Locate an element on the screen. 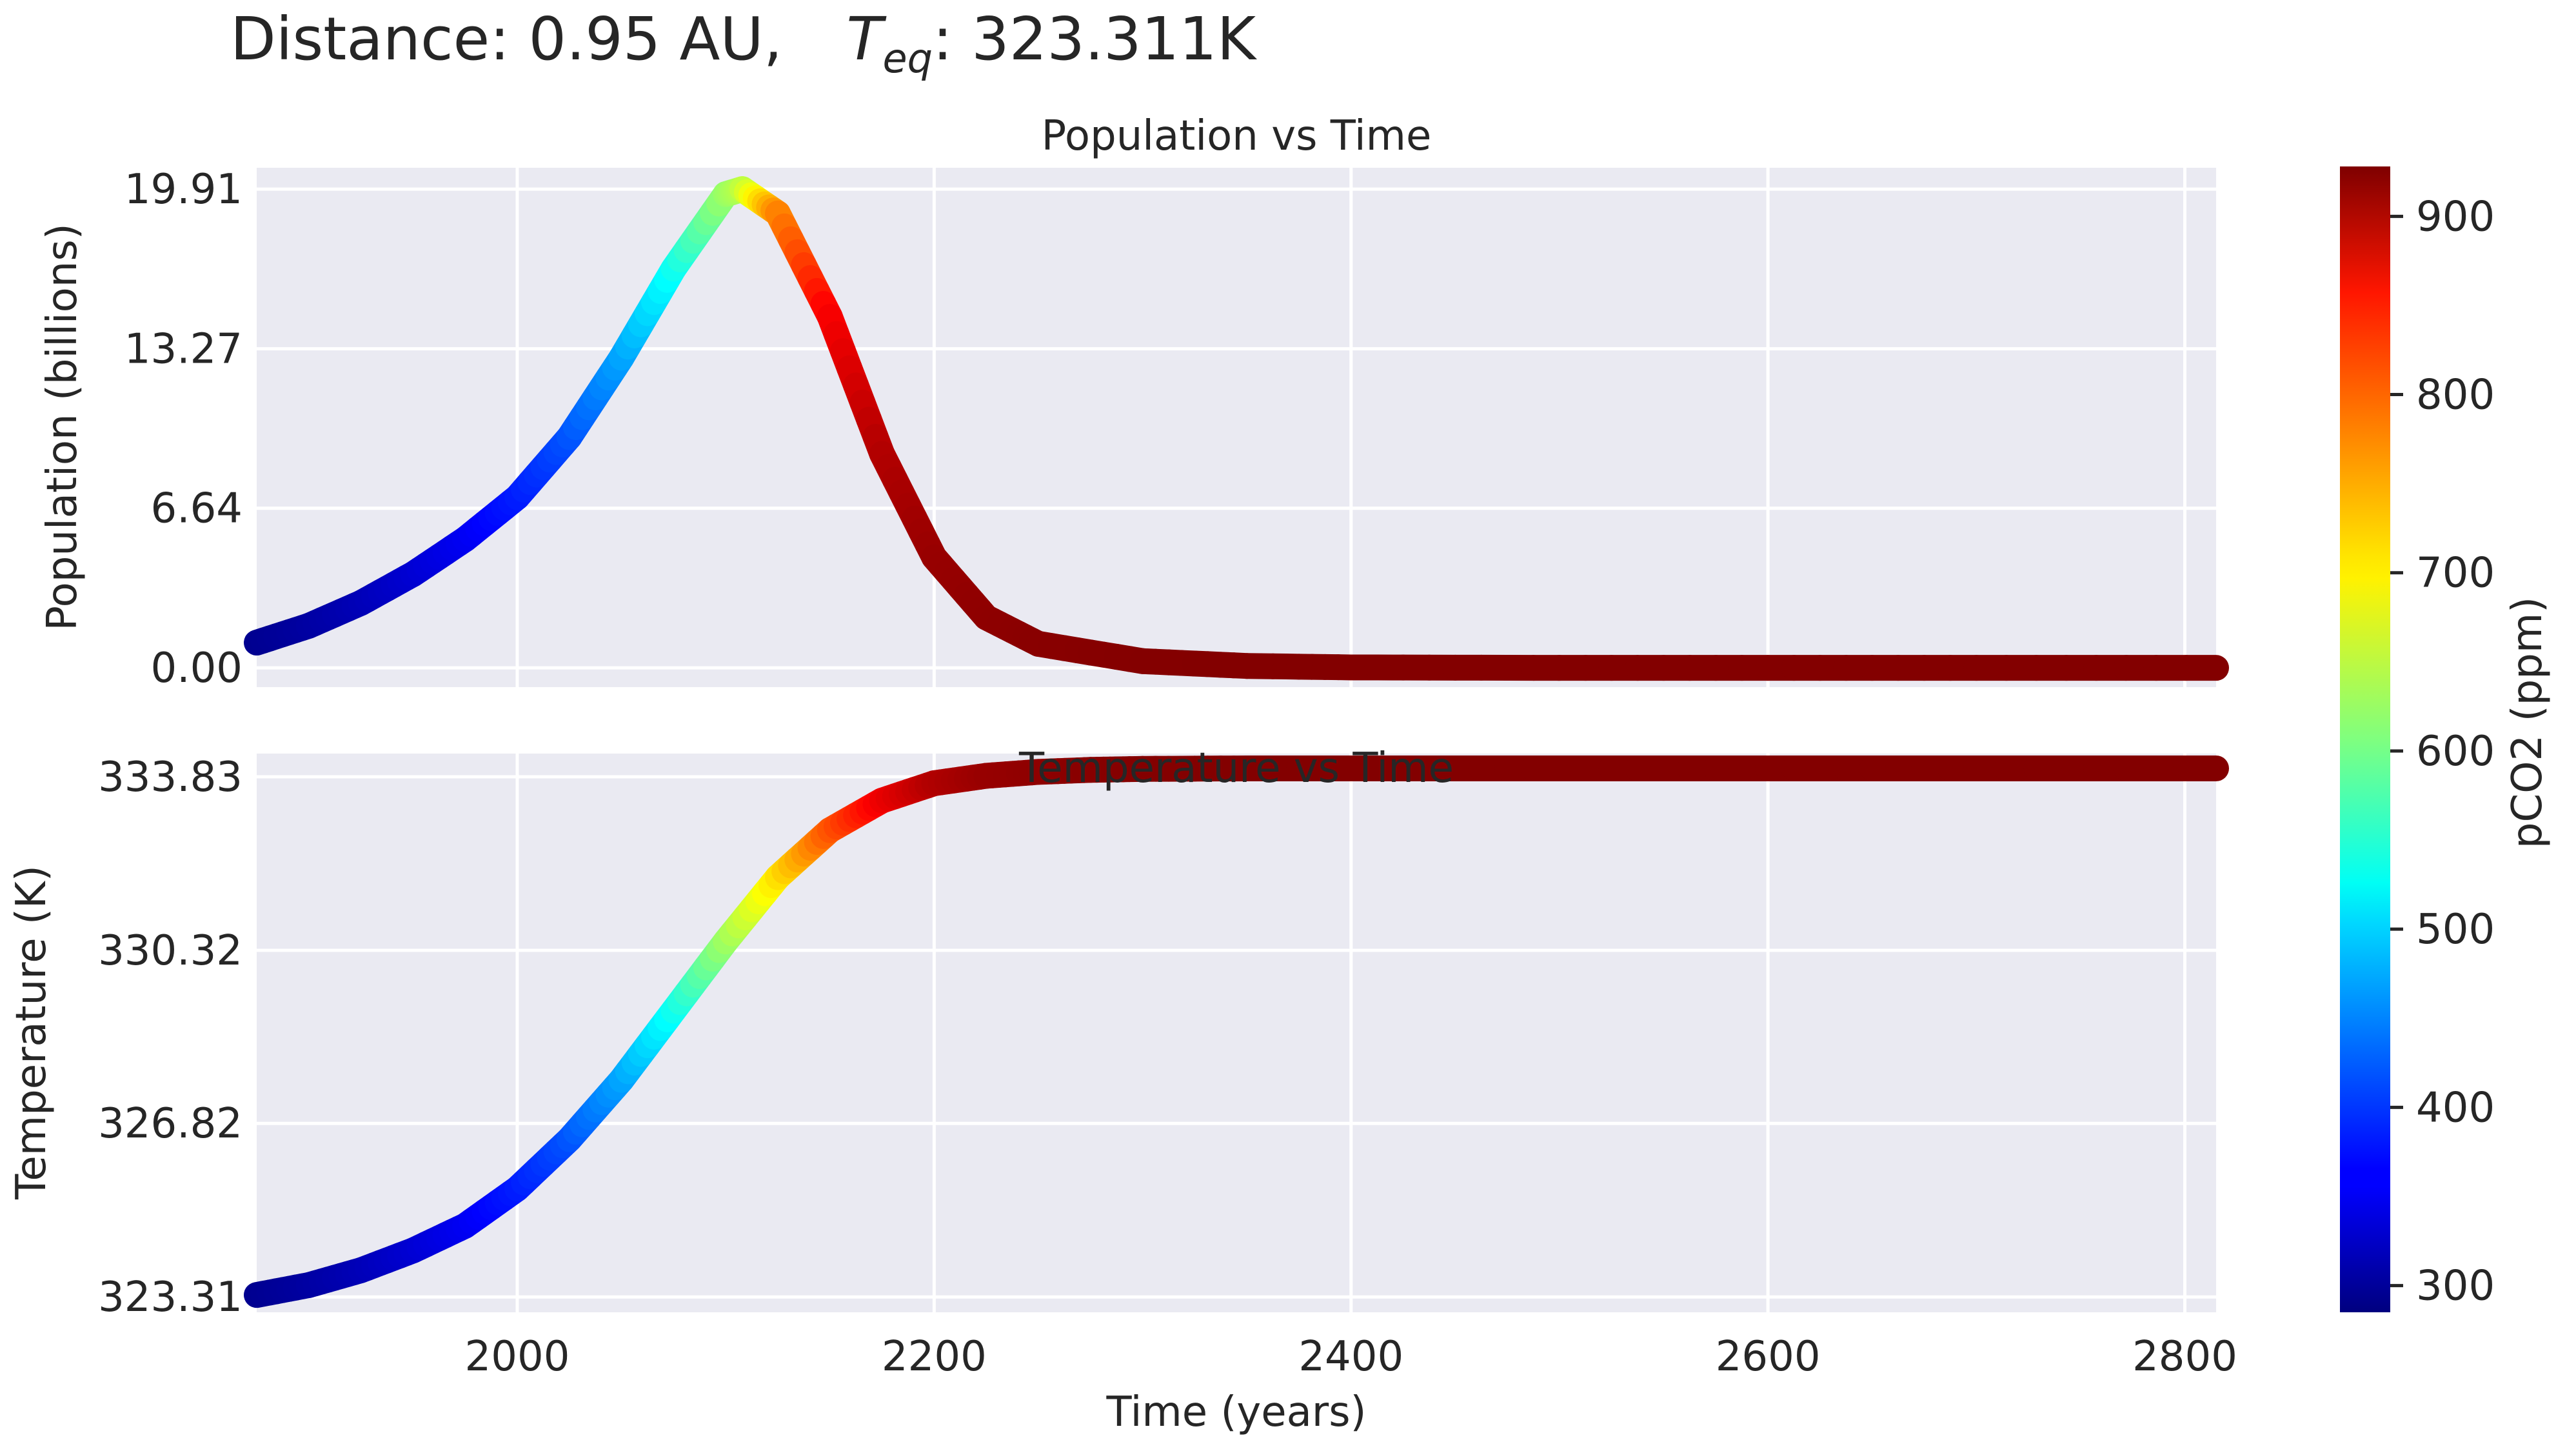 The height and width of the screenshot is (1451, 2576). population-y-tick-label: 13.27 is located at coordinates (183, 350).